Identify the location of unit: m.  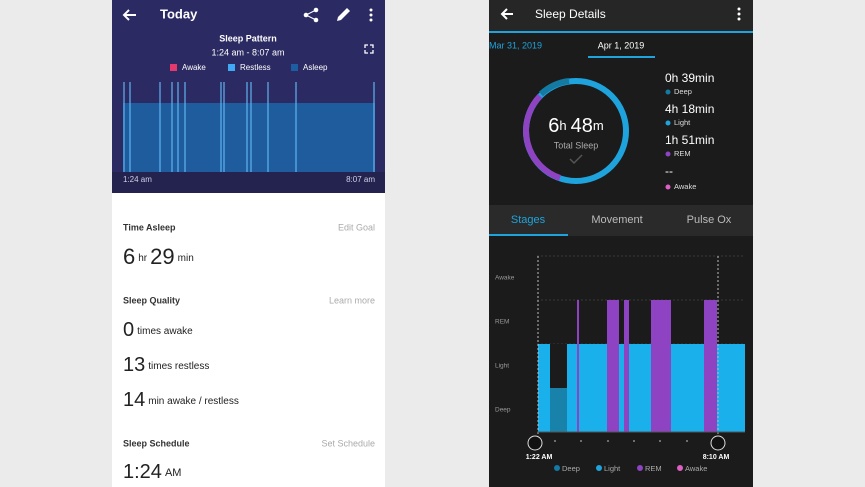
(598, 125).